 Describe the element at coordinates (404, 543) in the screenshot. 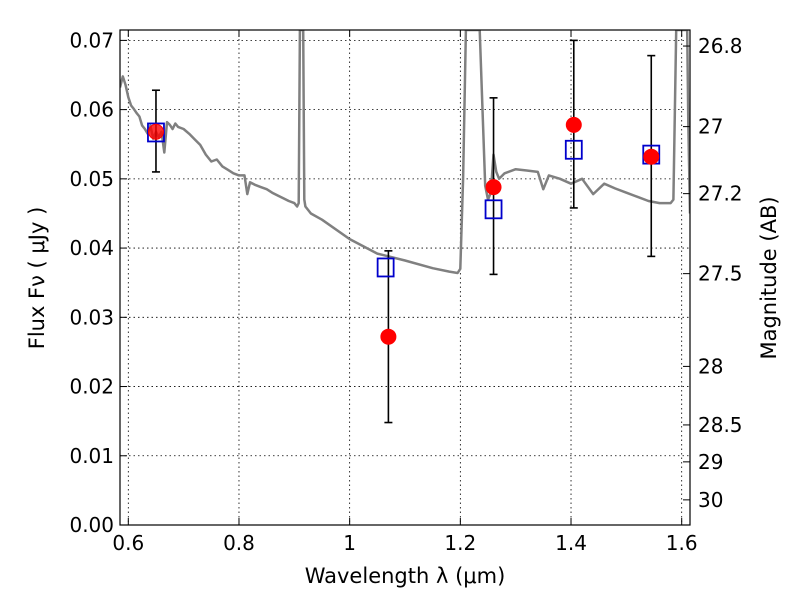

I see `x-tick-labels: 0.6 0.8 1 1.2 1.4 1.6` at that location.